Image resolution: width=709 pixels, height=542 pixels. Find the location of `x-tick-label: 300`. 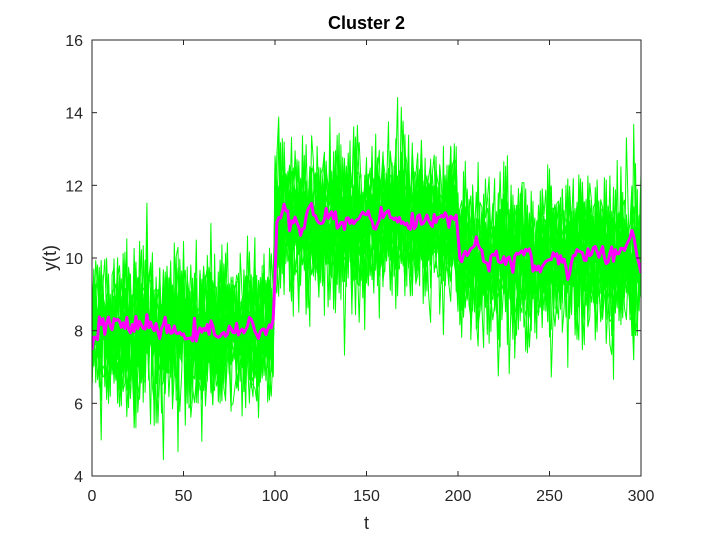

x-tick-label: 300 is located at coordinates (641, 496).